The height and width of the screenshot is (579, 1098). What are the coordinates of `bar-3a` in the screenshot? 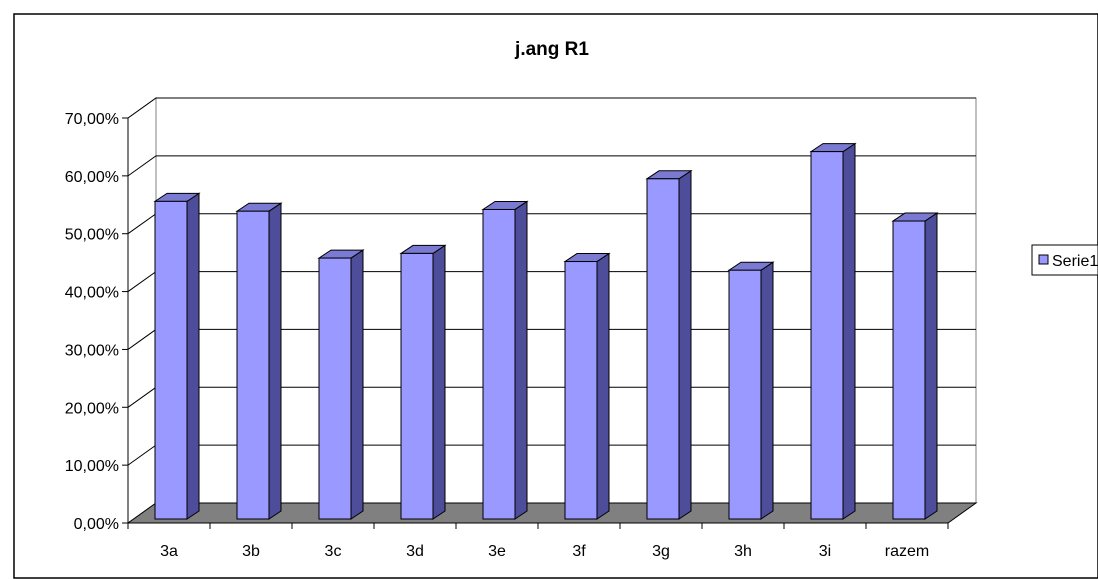 It's located at (171, 360).